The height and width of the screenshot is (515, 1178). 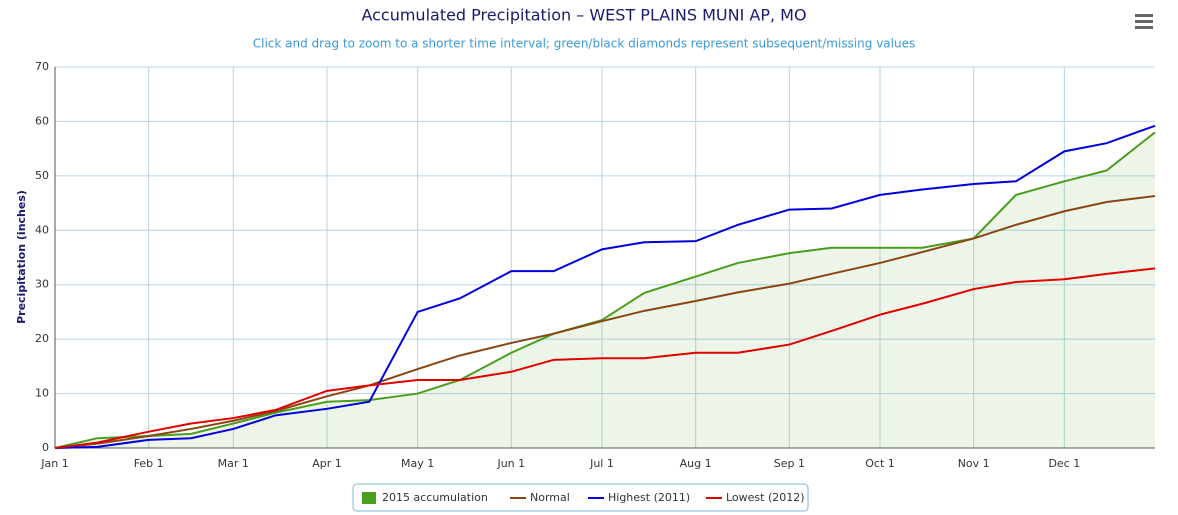 What do you see at coordinates (21, 257) in the screenshot?
I see `y-axis-label: Precipitation (inches)` at bounding box center [21, 257].